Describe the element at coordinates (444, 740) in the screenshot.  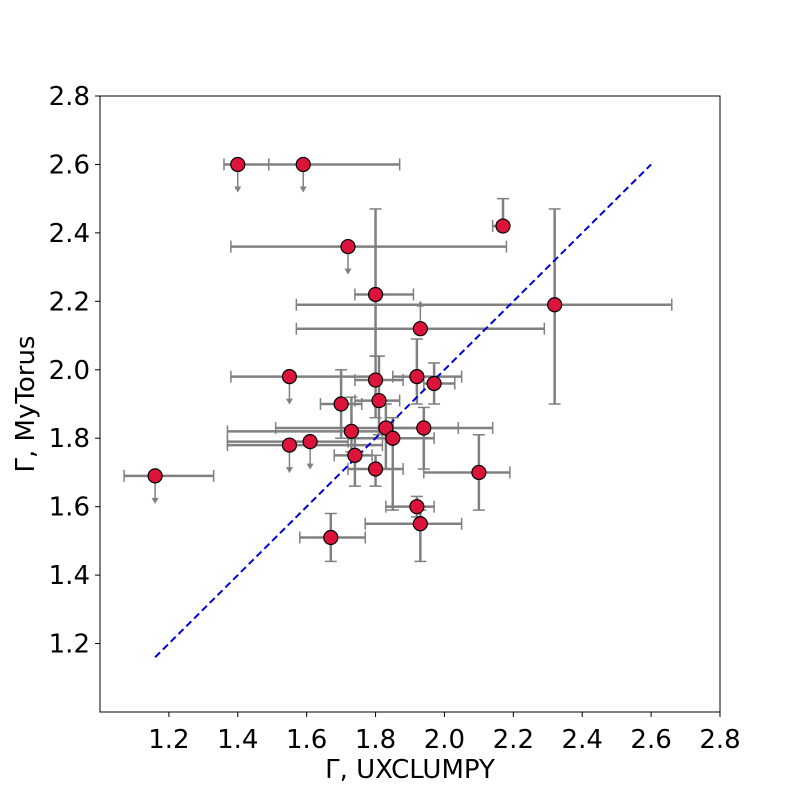
I see `x-tick-label: 2.0` at that location.